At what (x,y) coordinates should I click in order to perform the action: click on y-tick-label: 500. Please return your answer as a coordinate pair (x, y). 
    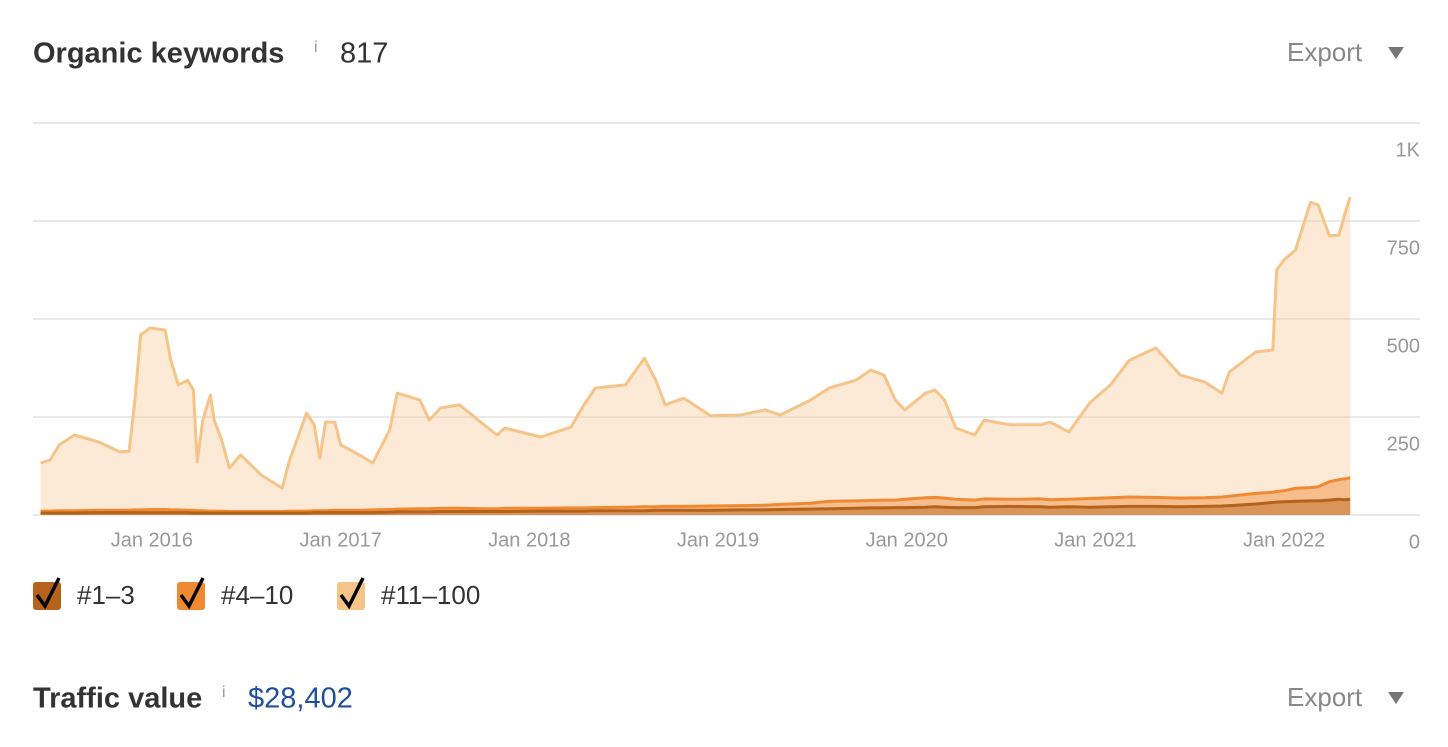
    Looking at the image, I should click on (1403, 346).